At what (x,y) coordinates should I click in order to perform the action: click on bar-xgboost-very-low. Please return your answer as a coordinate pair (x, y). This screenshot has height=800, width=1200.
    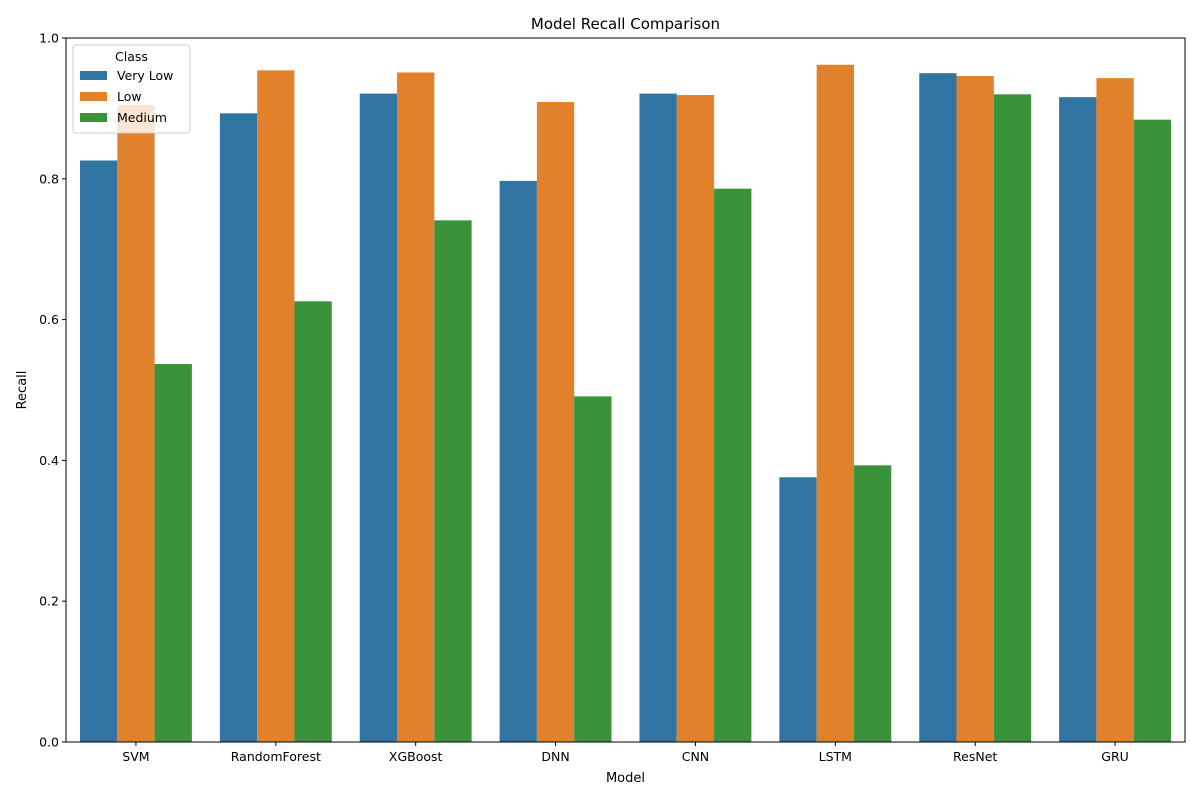
    Looking at the image, I should click on (378, 418).